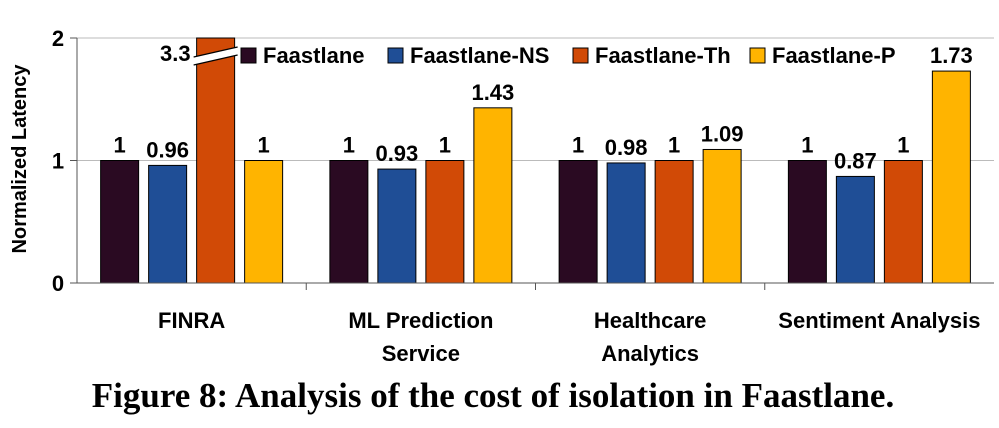  I want to click on data-label: 3.3, so click(175, 53).